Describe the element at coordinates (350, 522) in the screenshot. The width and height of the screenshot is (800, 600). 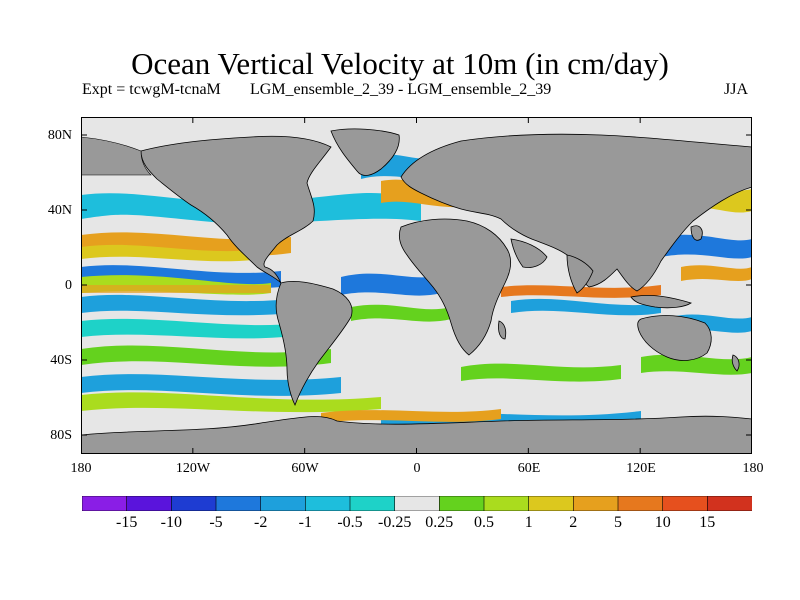
I see `colorbar-label: -0.5` at that location.